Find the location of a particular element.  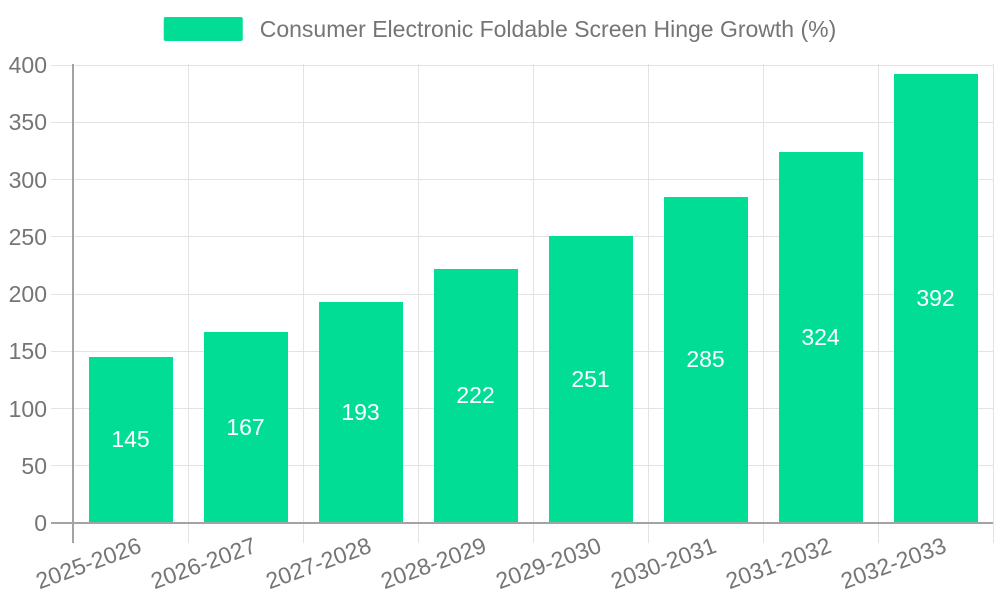

bar: 251 is located at coordinates (590, 379).